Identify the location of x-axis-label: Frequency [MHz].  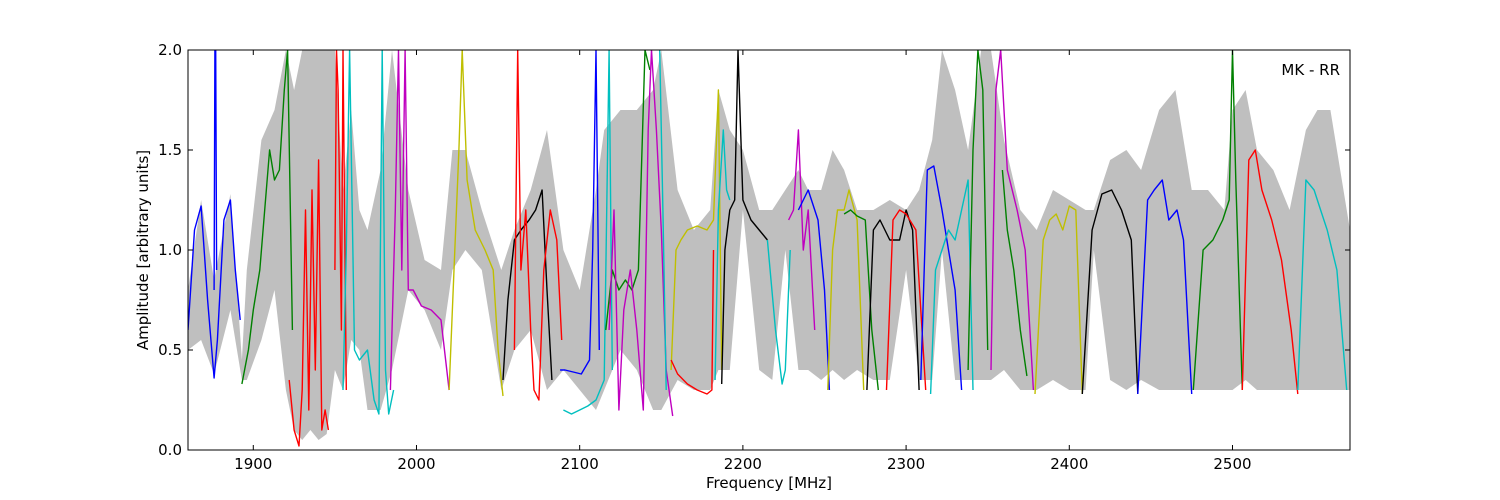
(769, 483).